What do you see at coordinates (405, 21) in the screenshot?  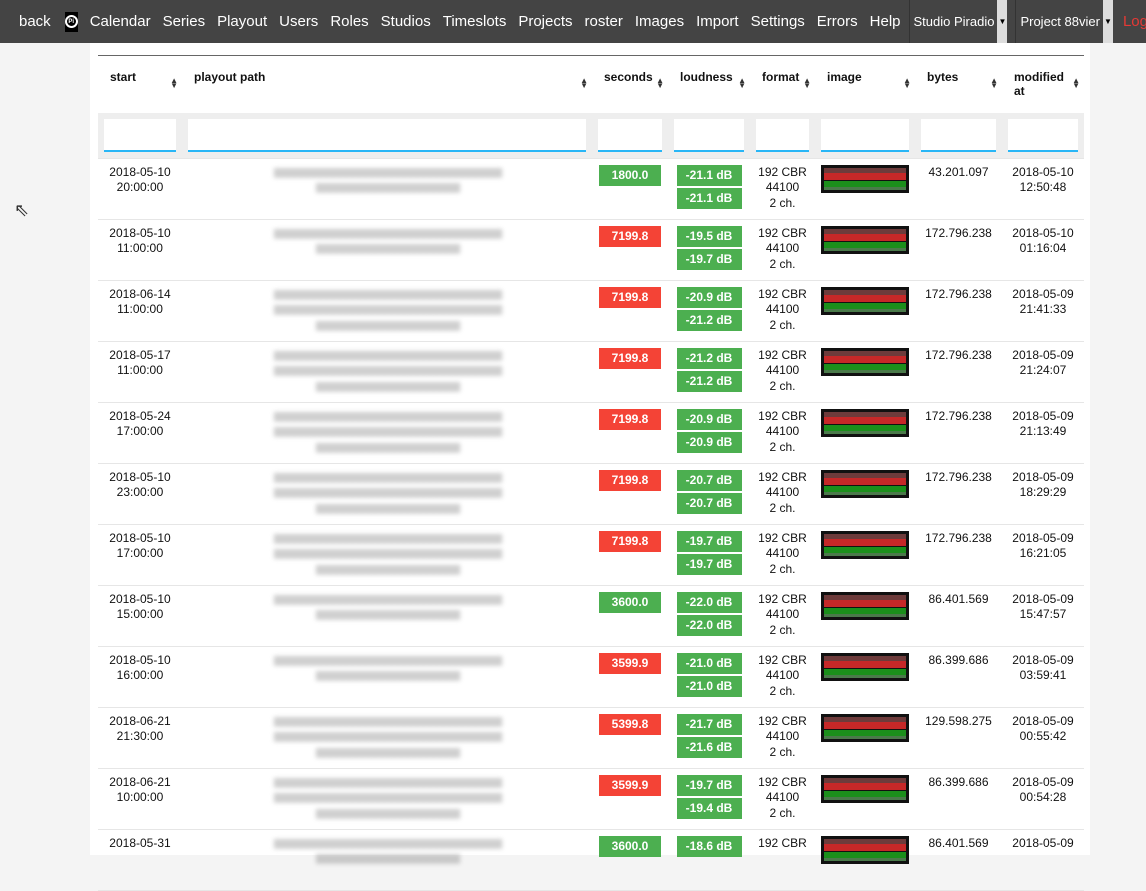 I see `nav-studios: Studios` at bounding box center [405, 21].